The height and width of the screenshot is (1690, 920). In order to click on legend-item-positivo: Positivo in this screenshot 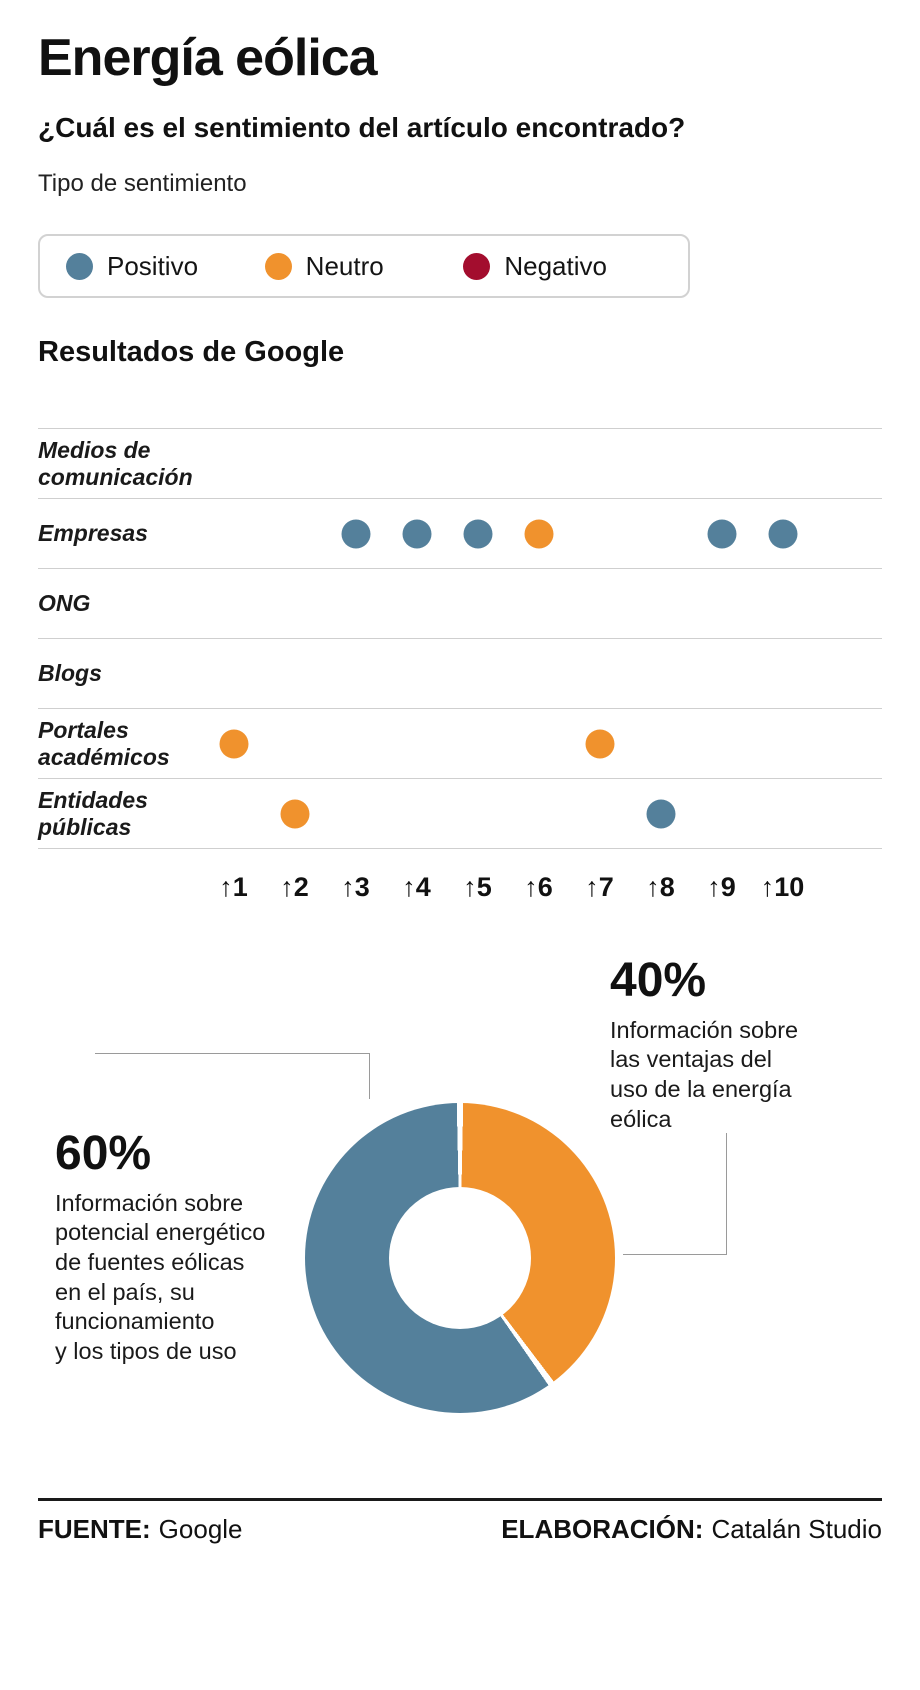, I will do `click(165, 266)`.